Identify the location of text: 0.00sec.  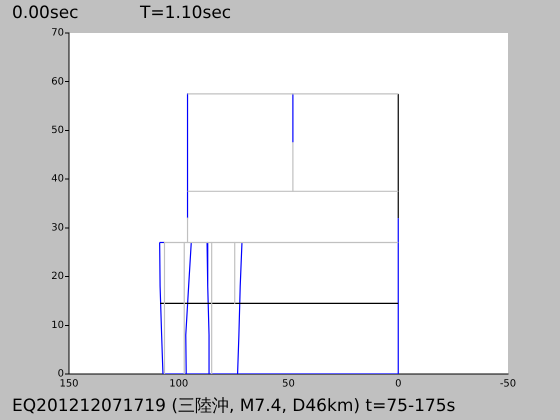
(45, 13).